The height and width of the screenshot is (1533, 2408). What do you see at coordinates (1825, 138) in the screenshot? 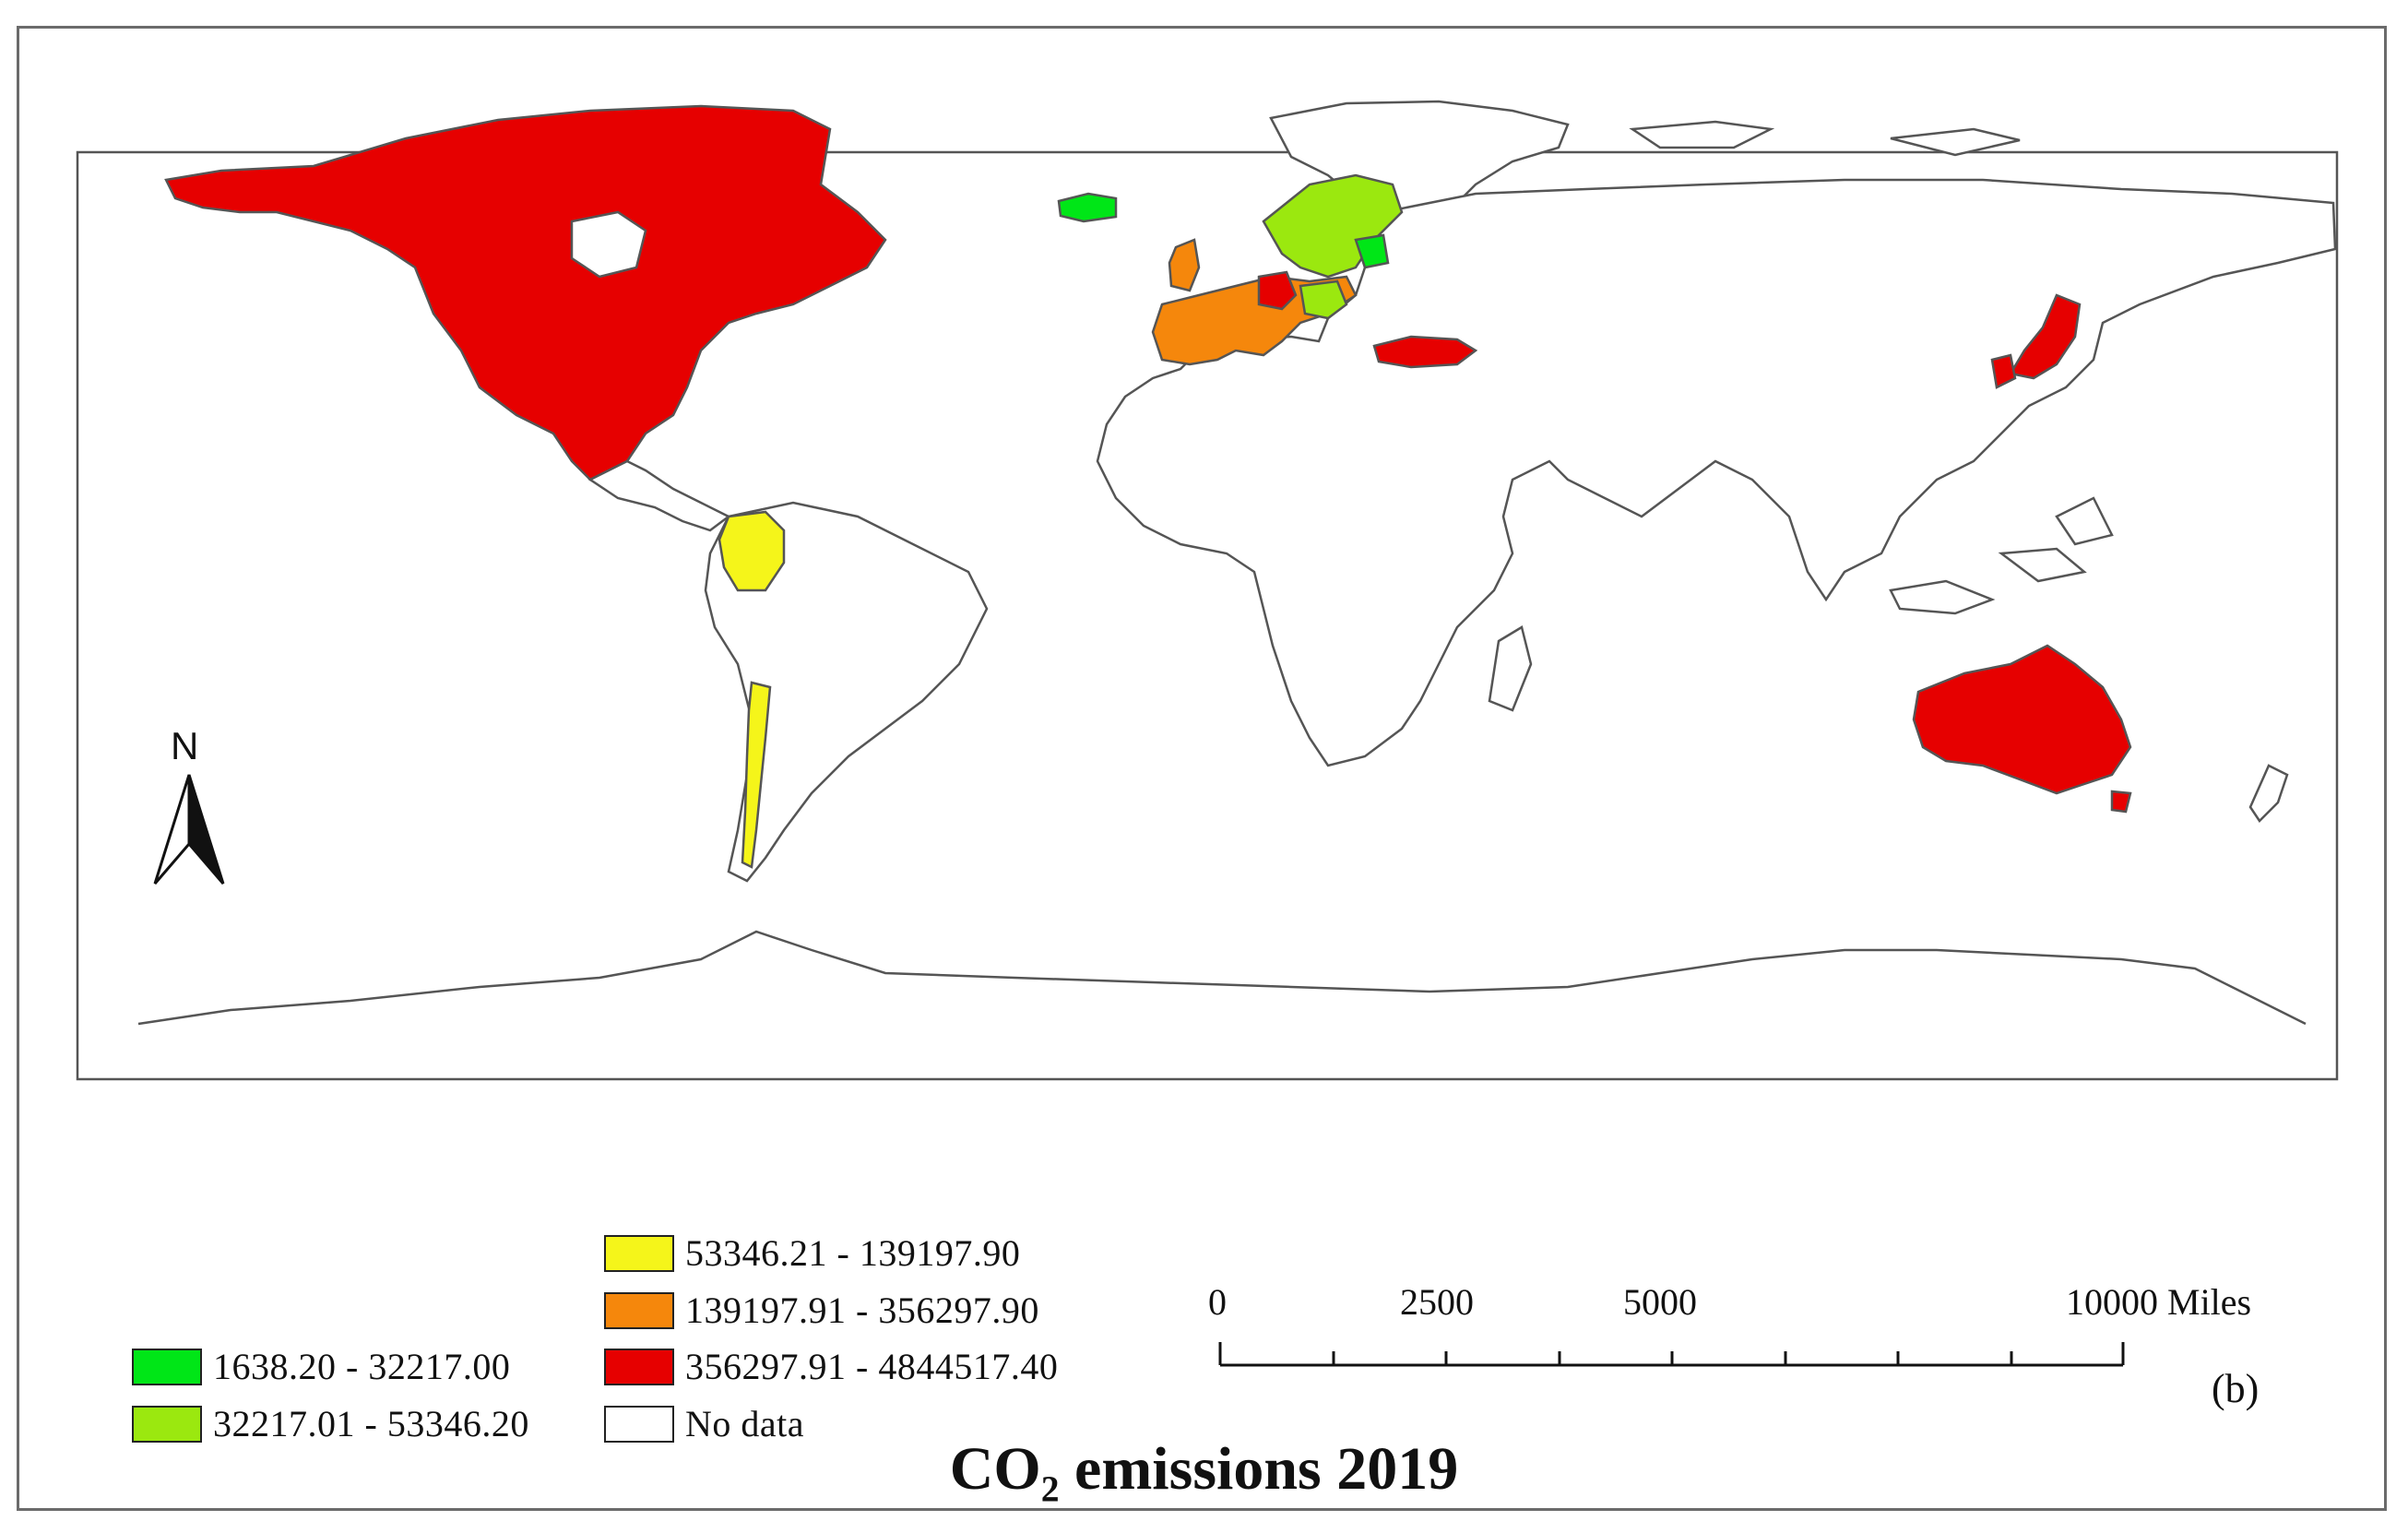
I see `region-arctic-islands` at bounding box center [1825, 138].